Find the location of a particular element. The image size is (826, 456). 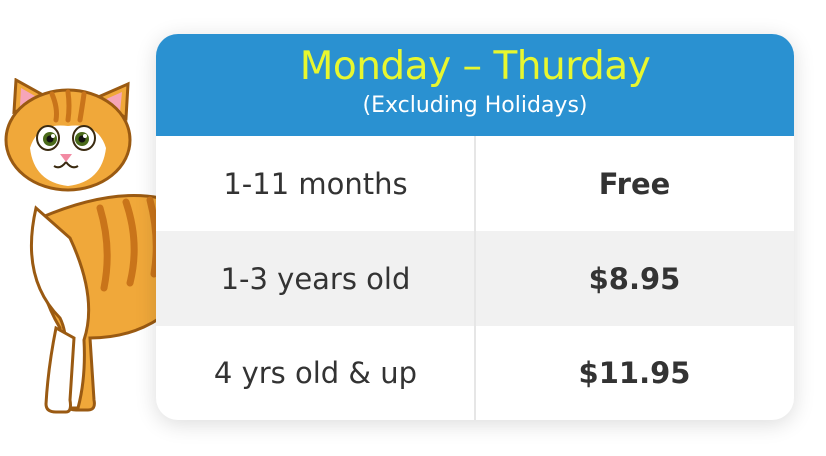

age-label: 1-11 months is located at coordinates (315, 183).